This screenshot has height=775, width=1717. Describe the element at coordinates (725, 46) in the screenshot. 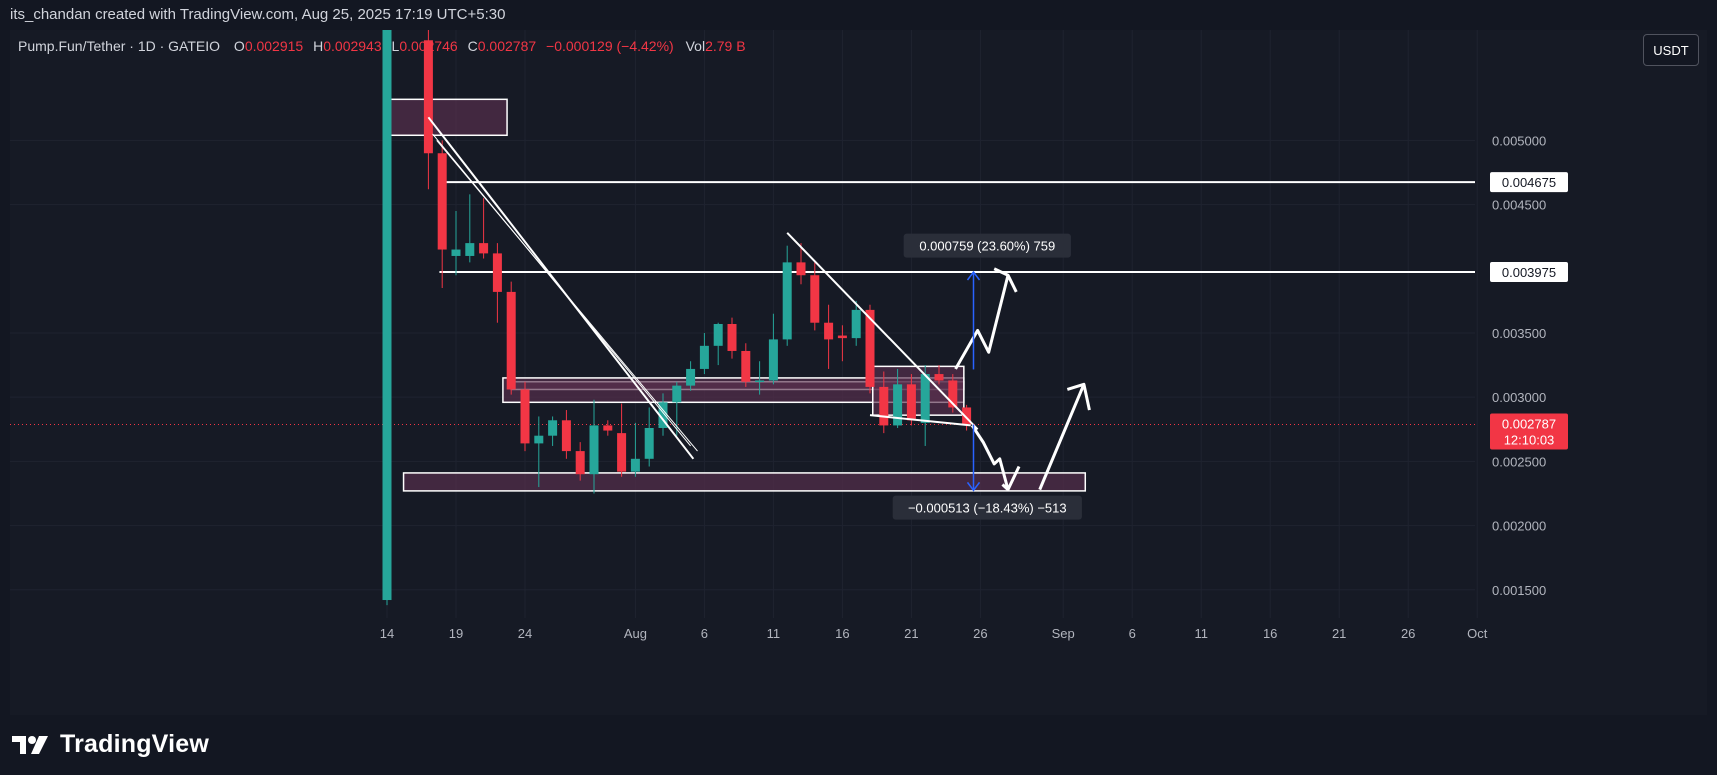

I see `volume-value: 2.79 B` at that location.